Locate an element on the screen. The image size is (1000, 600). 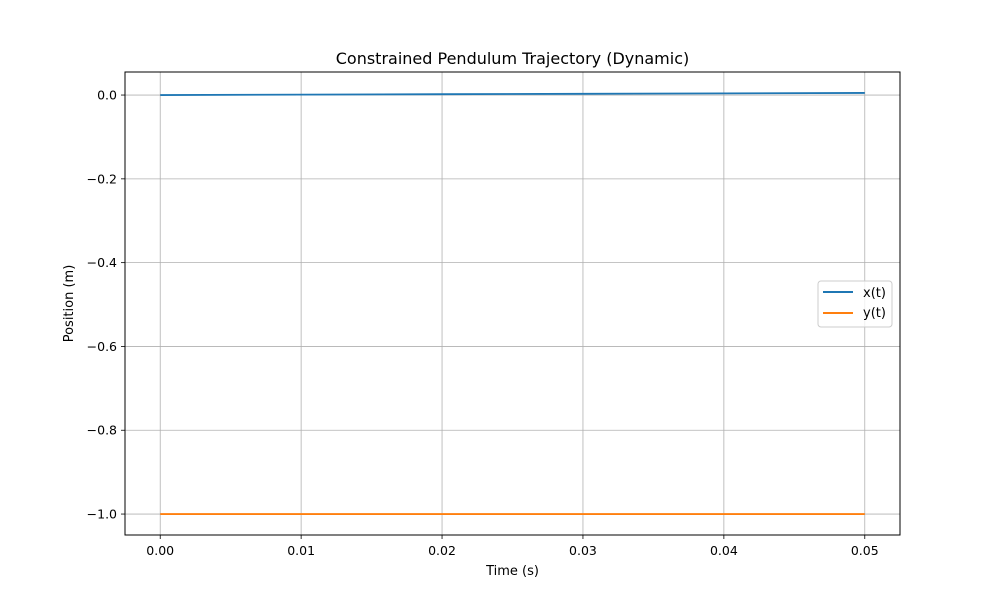
y-tick-label: −0.8 is located at coordinates (102, 430).